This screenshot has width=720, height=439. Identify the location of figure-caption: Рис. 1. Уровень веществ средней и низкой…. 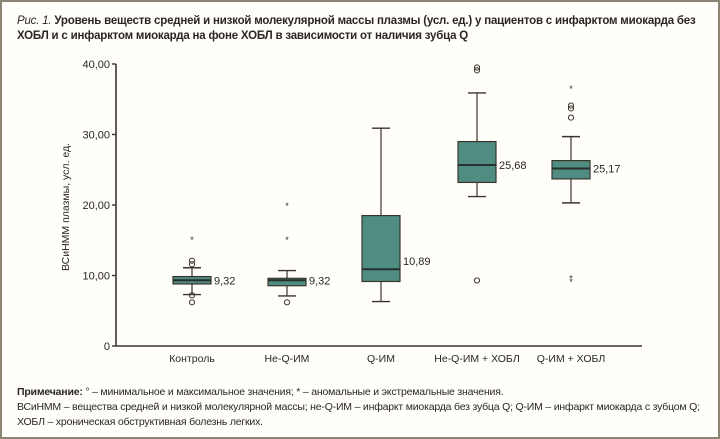
(362, 29).